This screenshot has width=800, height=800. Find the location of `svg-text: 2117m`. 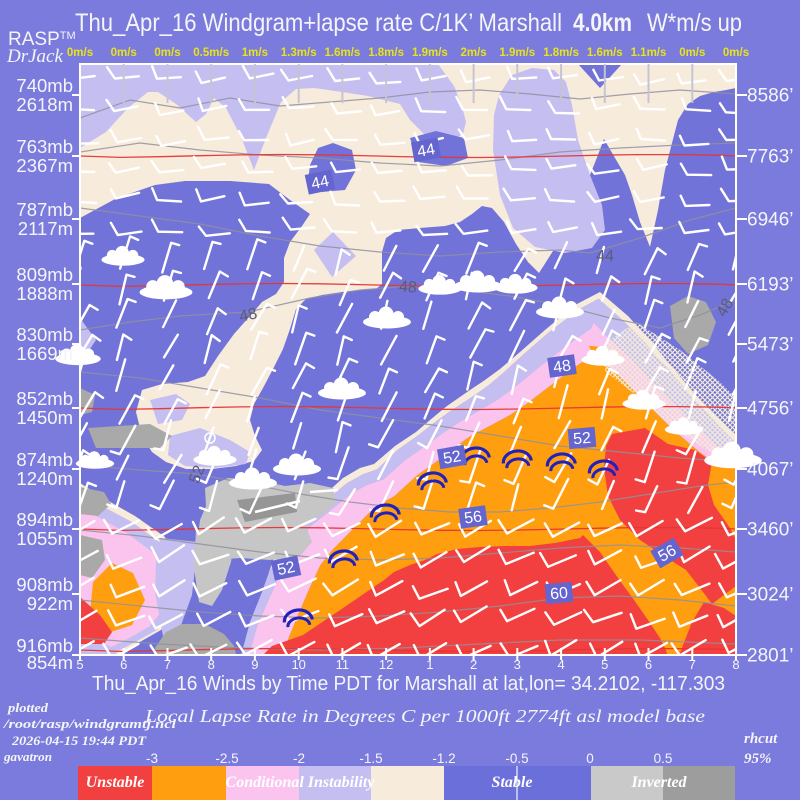

svg-text: 2117m is located at coordinates (45, 228).